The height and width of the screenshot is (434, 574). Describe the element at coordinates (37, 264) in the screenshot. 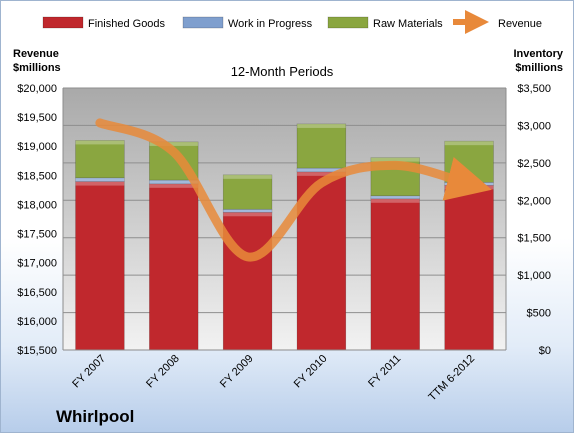

I see `left-tick-label: $17,000` at that location.